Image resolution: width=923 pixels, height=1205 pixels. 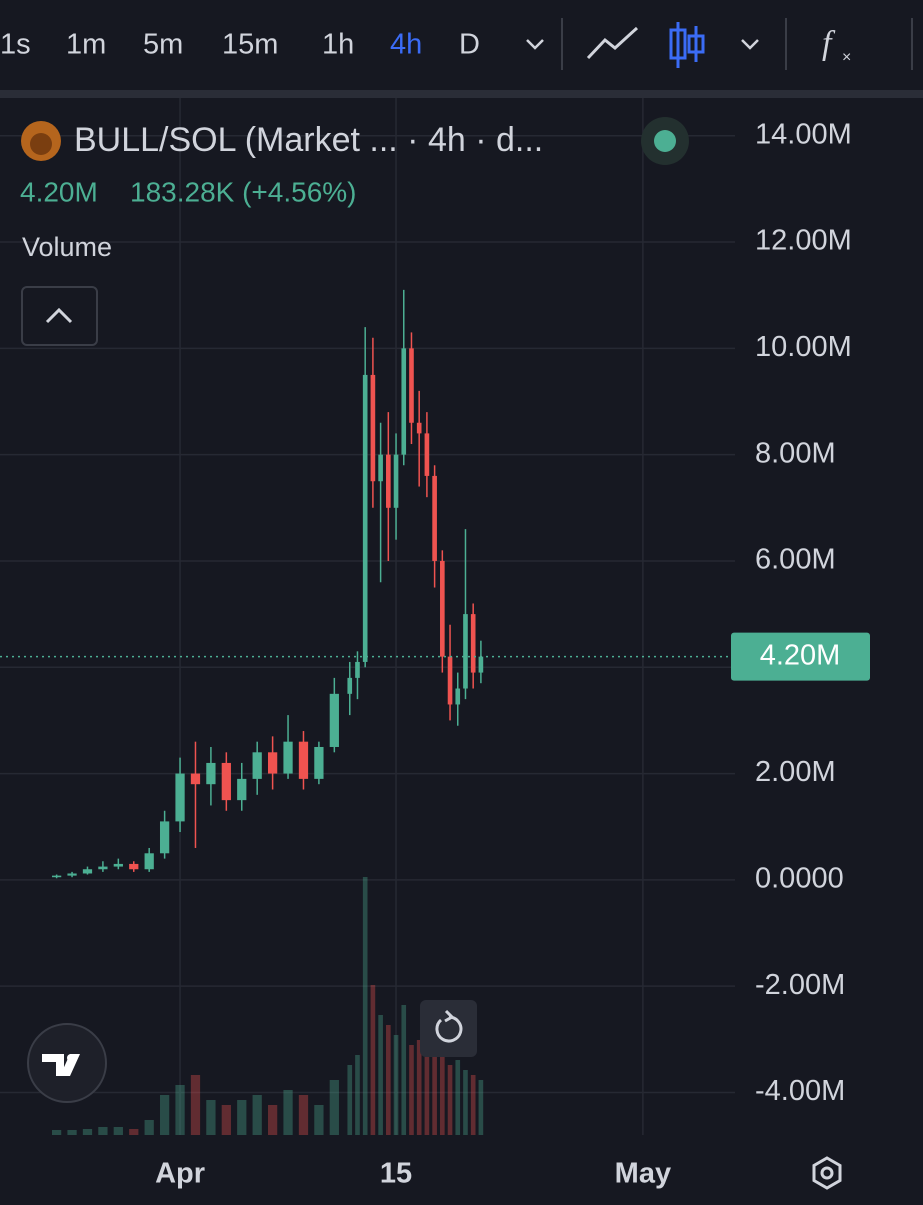 I want to click on y-tick-label: 6.00M, so click(x=795, y=560).